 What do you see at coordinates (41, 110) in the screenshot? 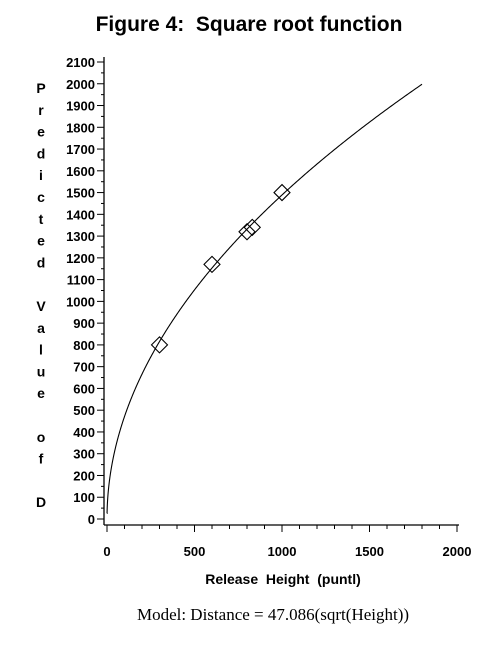
I see `y-axis-title-char: r` at bounding box center [41, 110].